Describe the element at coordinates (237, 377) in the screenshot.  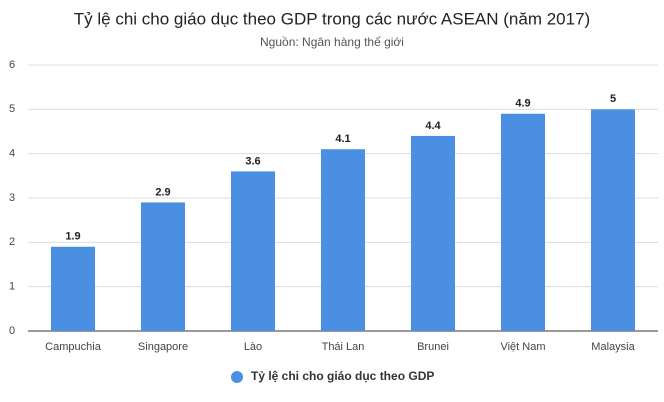
I see `legend-marker` at that location.